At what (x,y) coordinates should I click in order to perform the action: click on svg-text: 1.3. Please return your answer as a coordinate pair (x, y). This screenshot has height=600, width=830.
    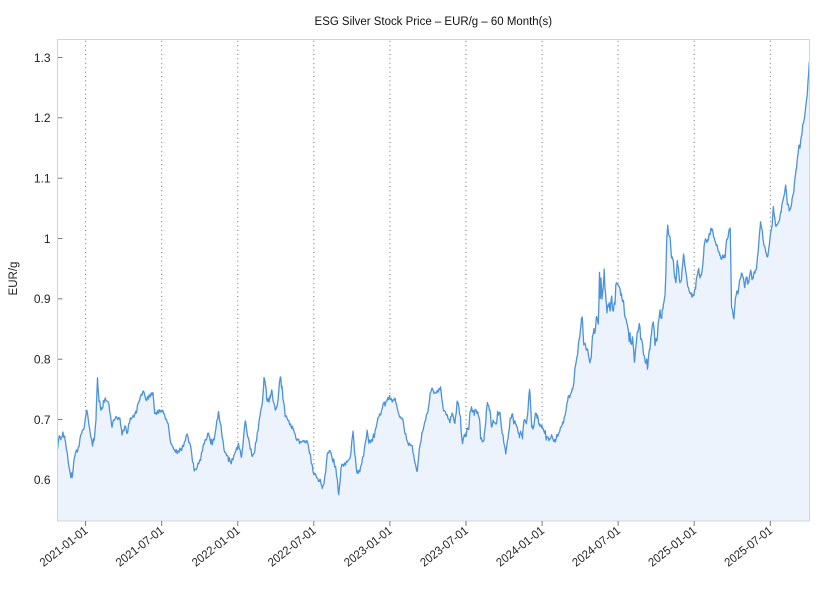
    Looking at the image, I should click on (42, 58).